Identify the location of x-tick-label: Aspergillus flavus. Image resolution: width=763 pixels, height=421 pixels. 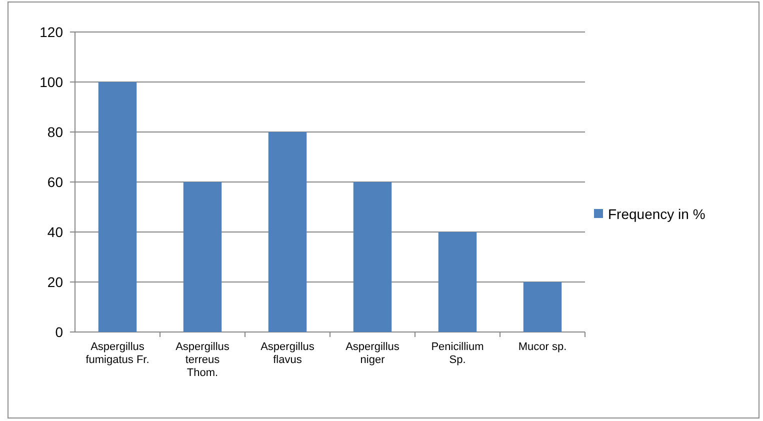
(287, 353).